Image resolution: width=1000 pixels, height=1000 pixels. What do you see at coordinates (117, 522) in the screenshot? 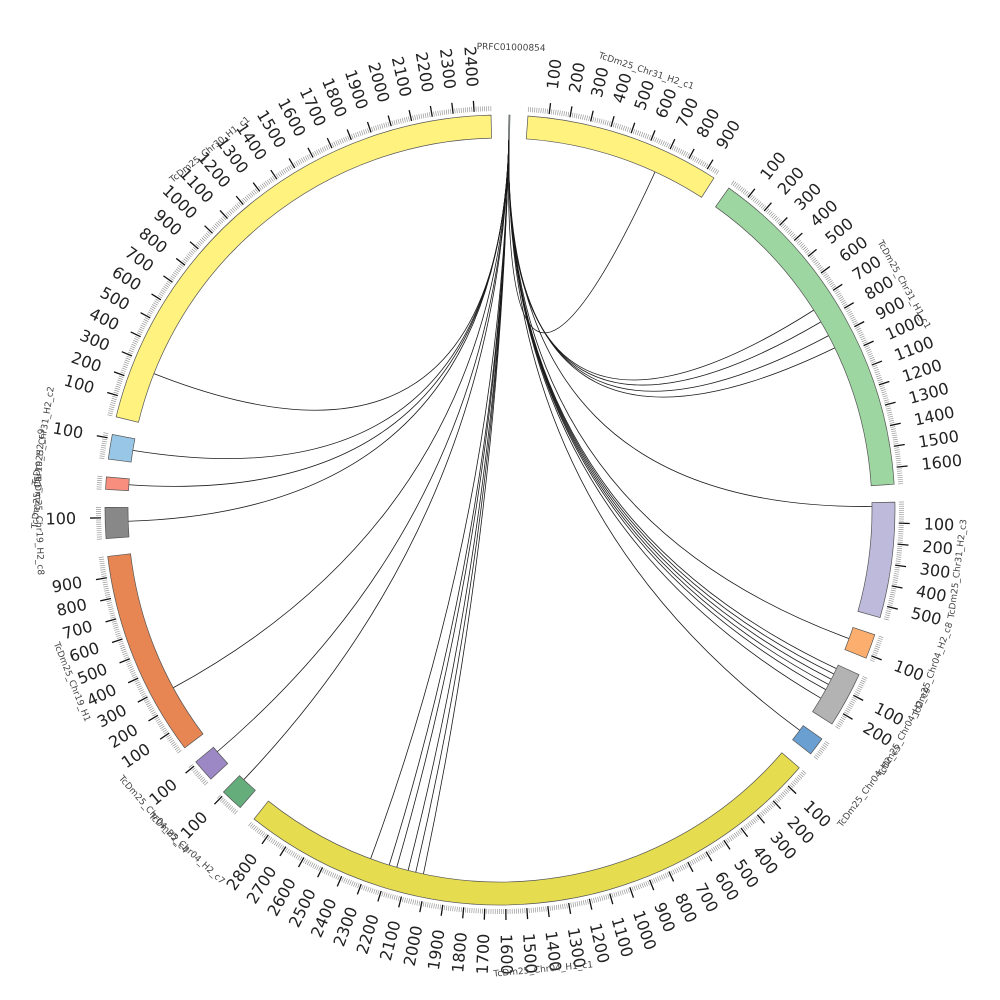
I see `segment-s11` at bounding box center [117, 522].